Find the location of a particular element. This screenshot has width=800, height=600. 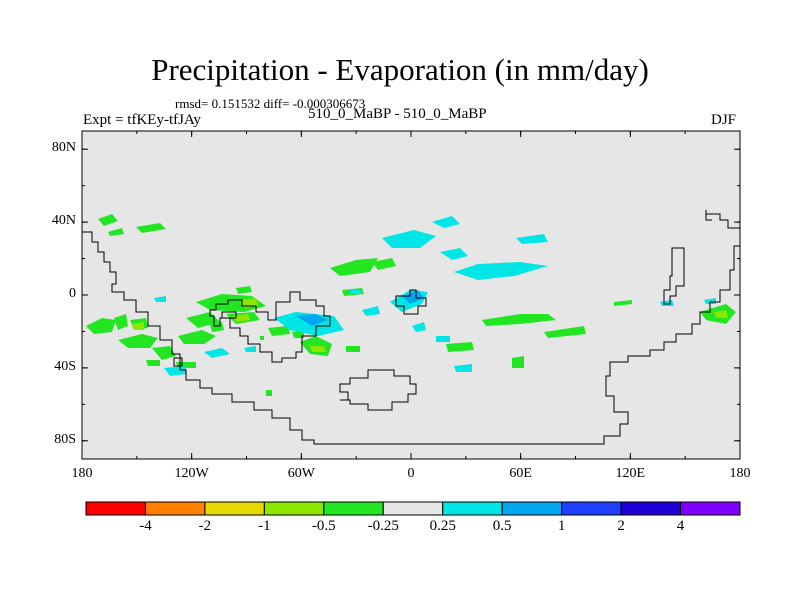

y-tick-label: 80S is located at coordinates (65, 439).